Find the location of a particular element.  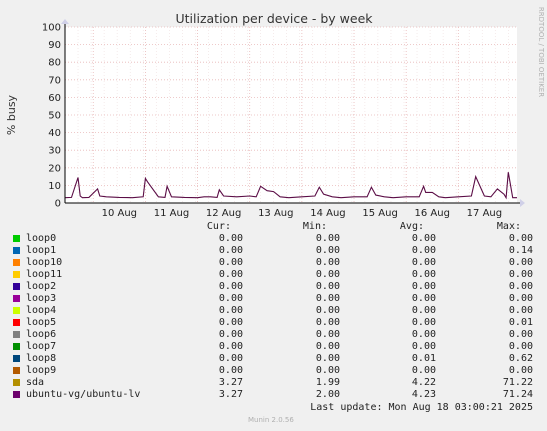

legend-max-value: 0.14 is located at coordinates (520, 250).